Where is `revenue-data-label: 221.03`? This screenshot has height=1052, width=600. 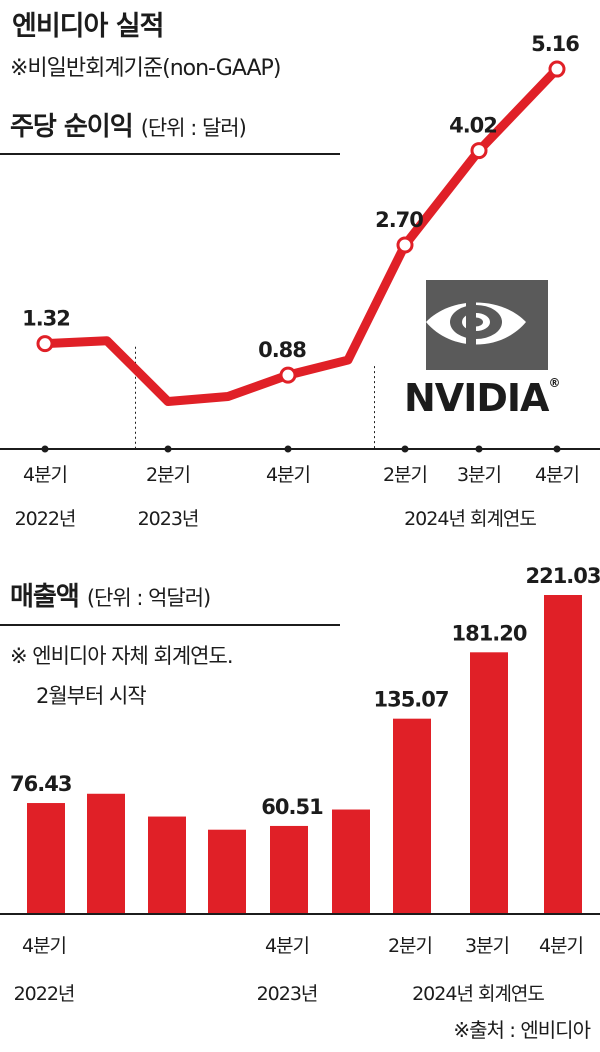 revenue-data-label: 221.03 is located at coordinates (562, 576).